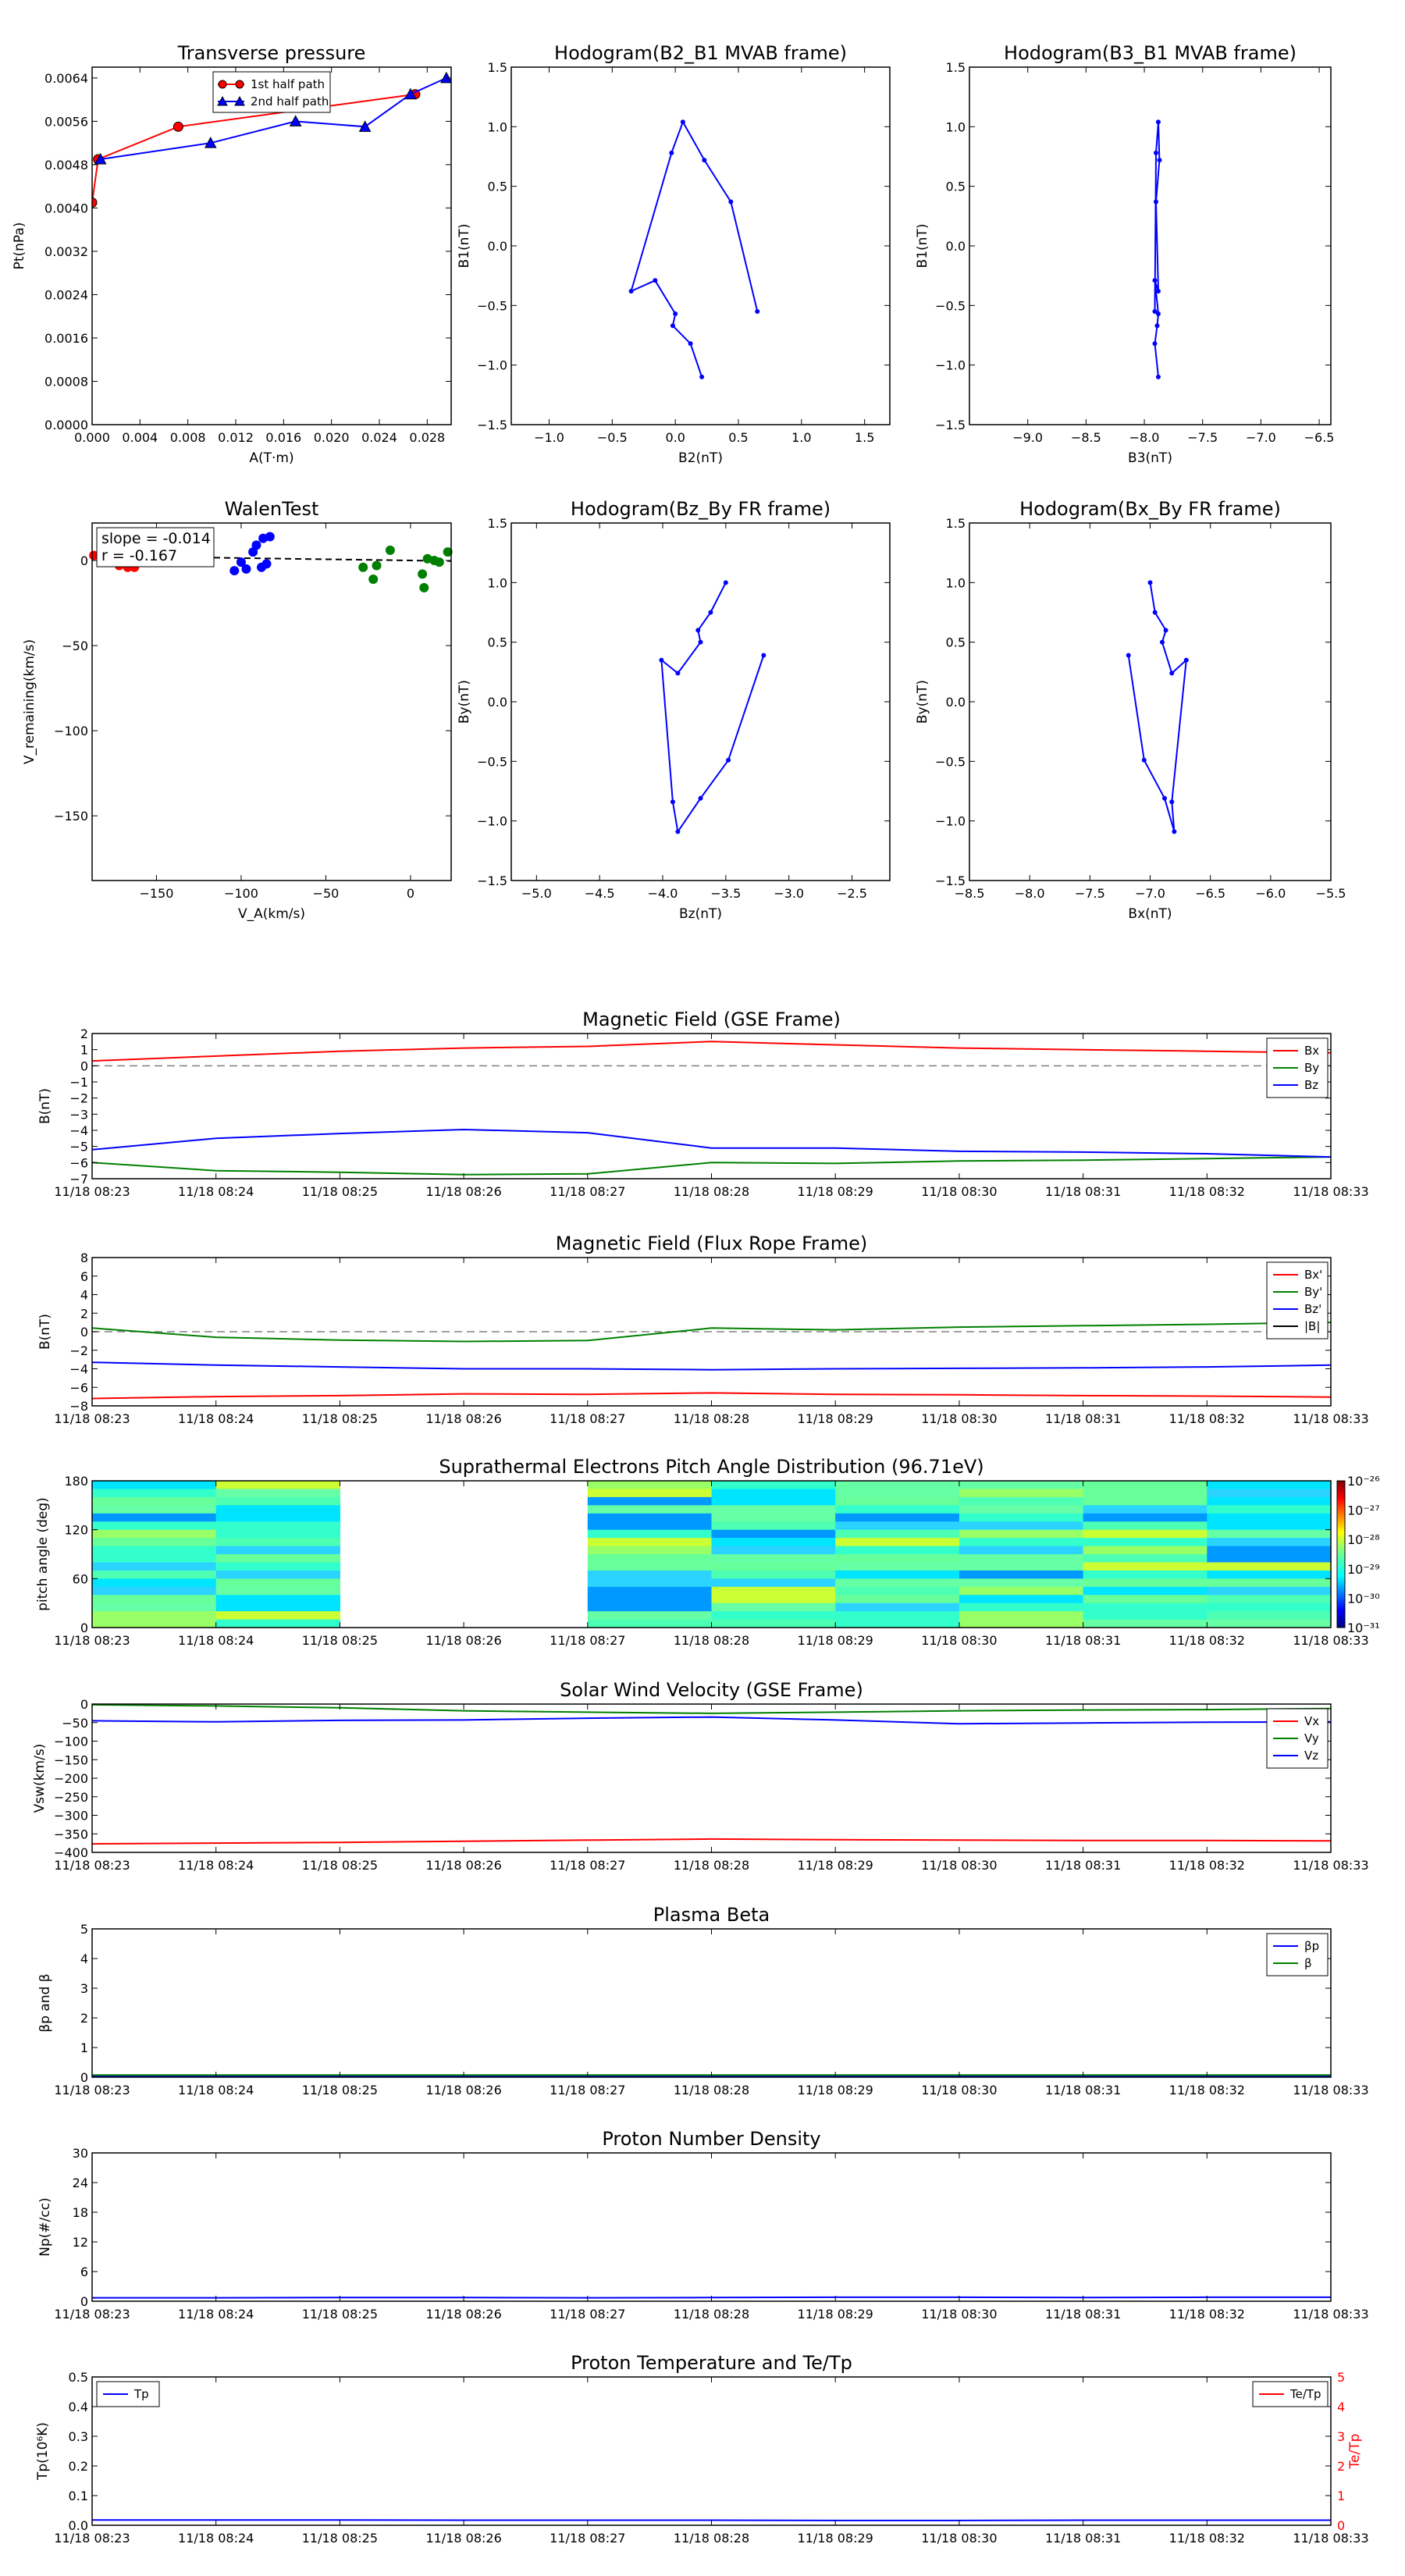 This screenshot has width=1405, height=2576. I want to click on y-tick-label: 4, so click(84, 1295).